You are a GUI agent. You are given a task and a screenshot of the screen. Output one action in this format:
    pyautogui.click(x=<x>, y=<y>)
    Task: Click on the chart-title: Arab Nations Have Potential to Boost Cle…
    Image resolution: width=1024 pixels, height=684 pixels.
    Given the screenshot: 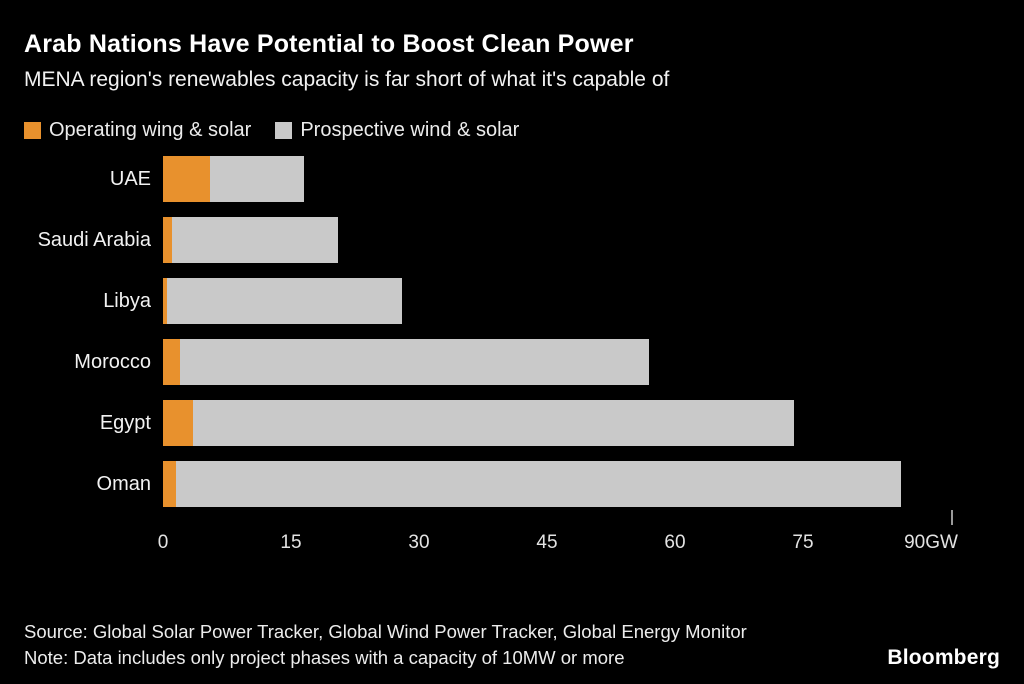 What is the action you would take?
    pyautogui.click(x=329, y=44)
    